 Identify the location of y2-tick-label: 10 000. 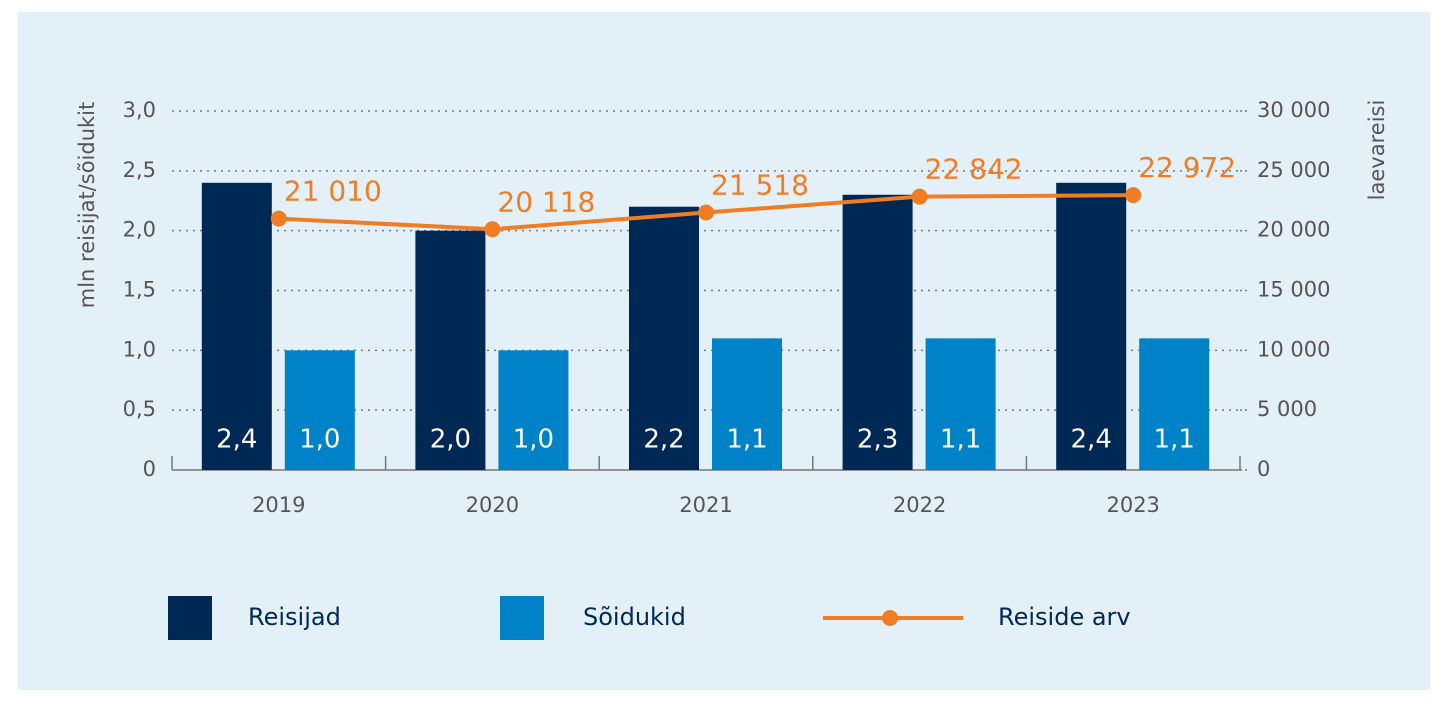
(1293, 349).